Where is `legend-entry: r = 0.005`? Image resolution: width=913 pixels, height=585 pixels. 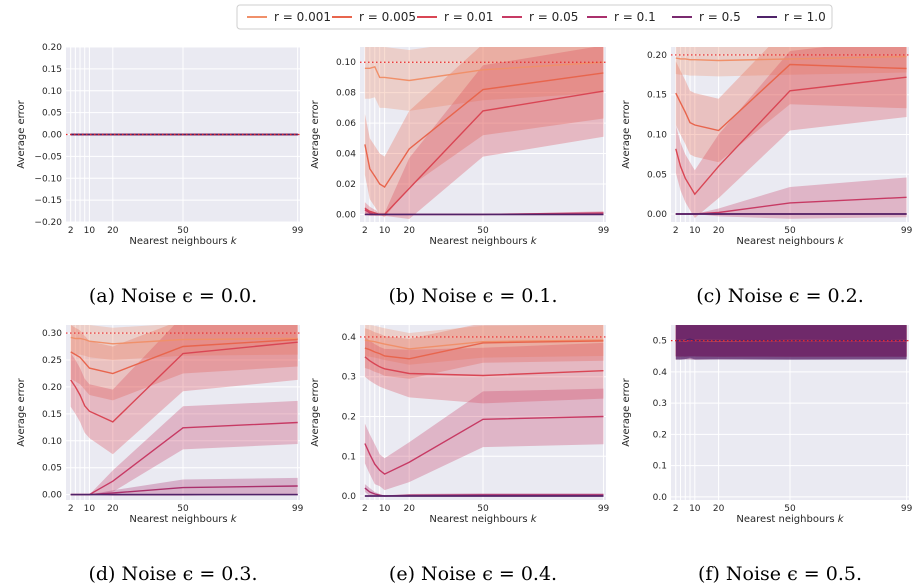
legend-entry: r = 0.005 is located at coordinates (387, 17).